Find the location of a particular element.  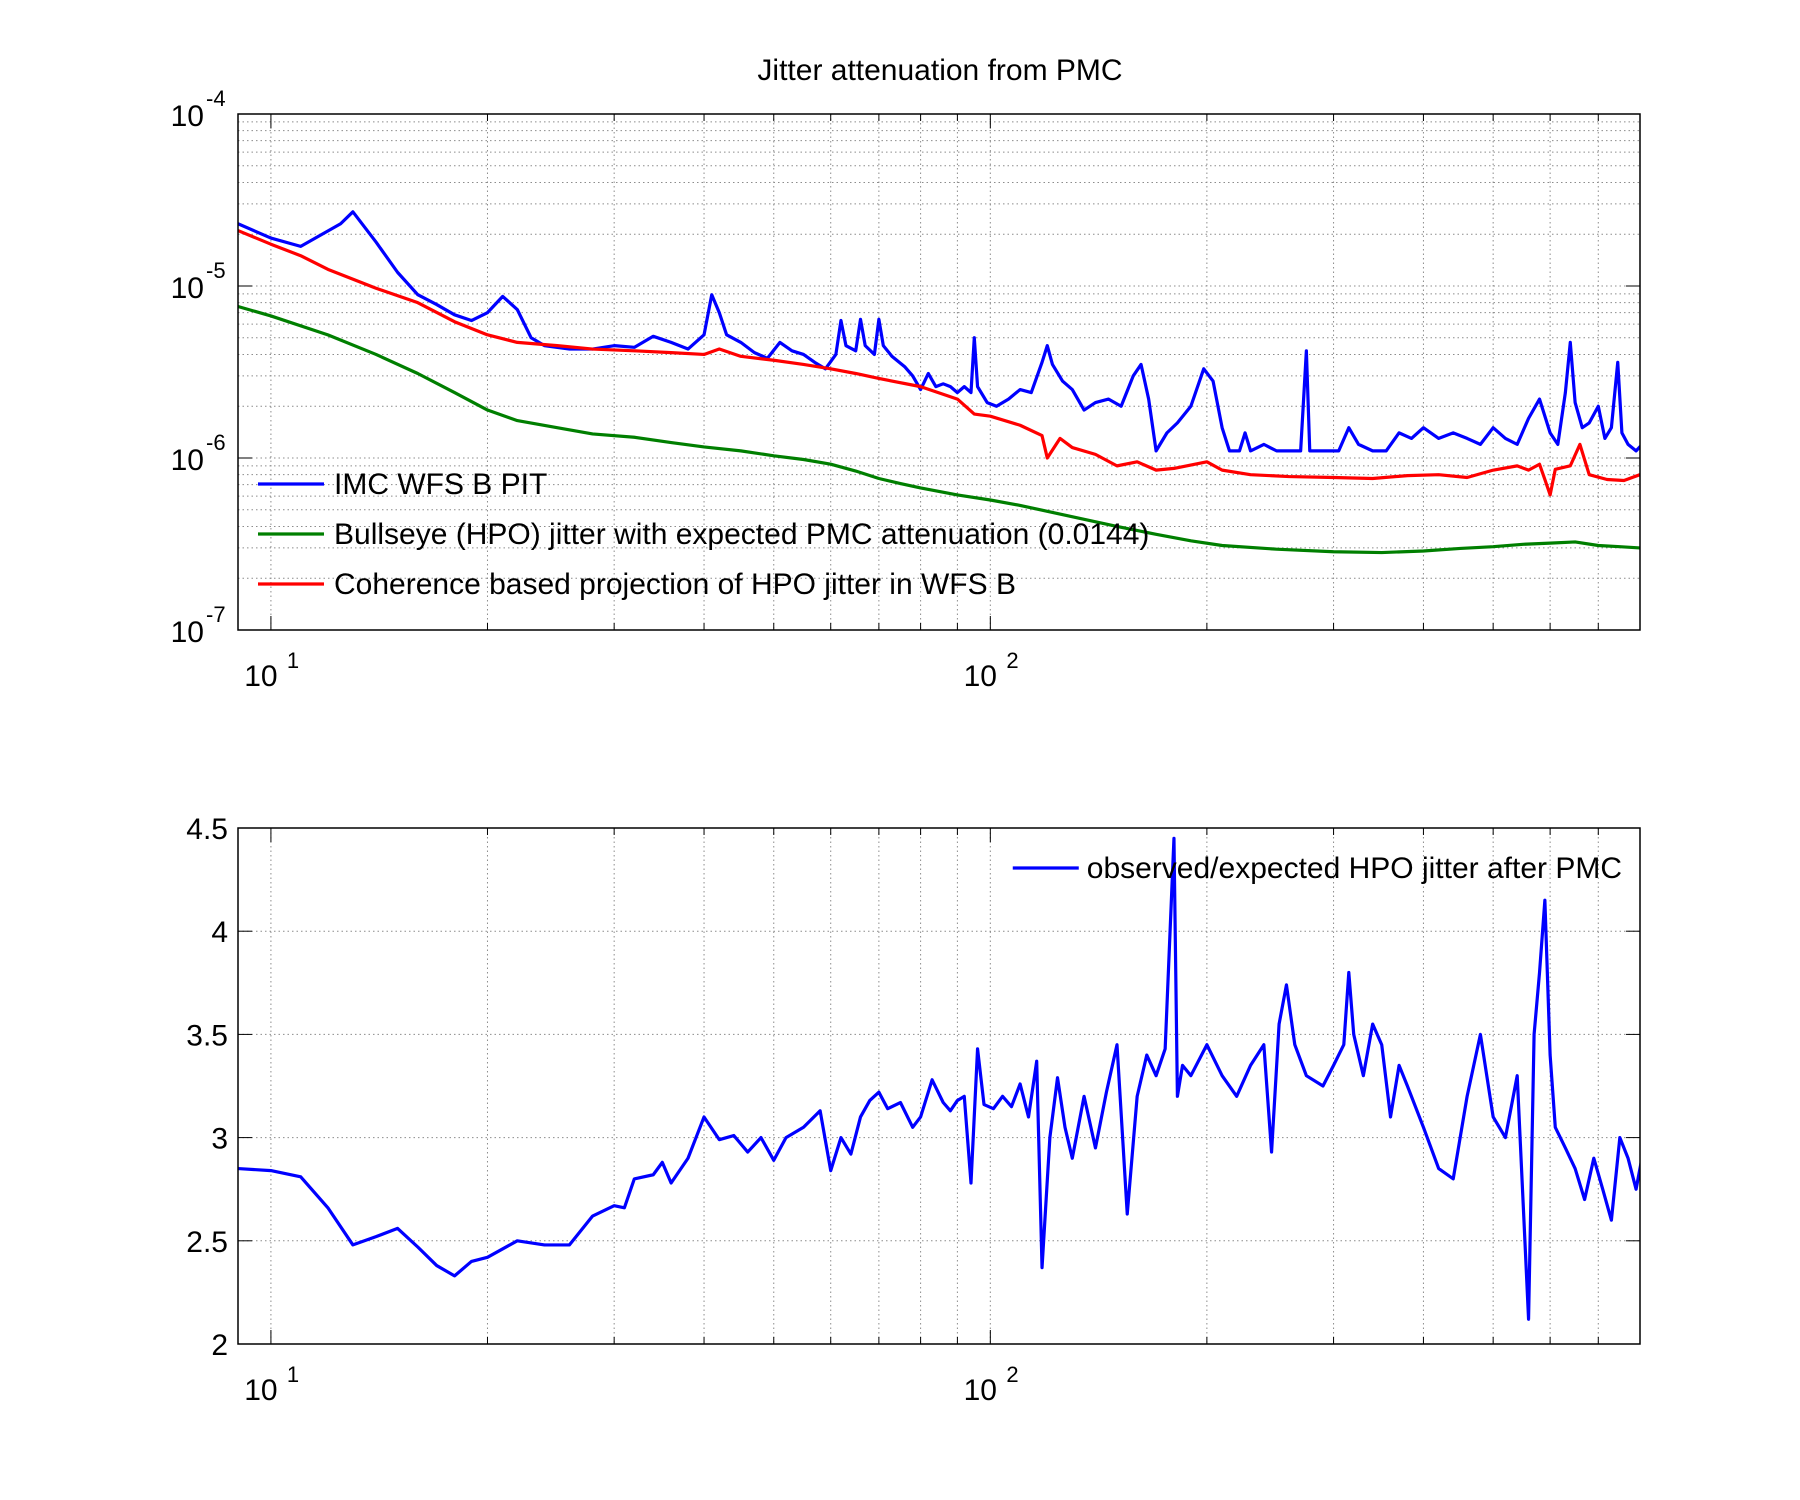

y-tick-exponent: -4 is located at coordinates (216, 98).